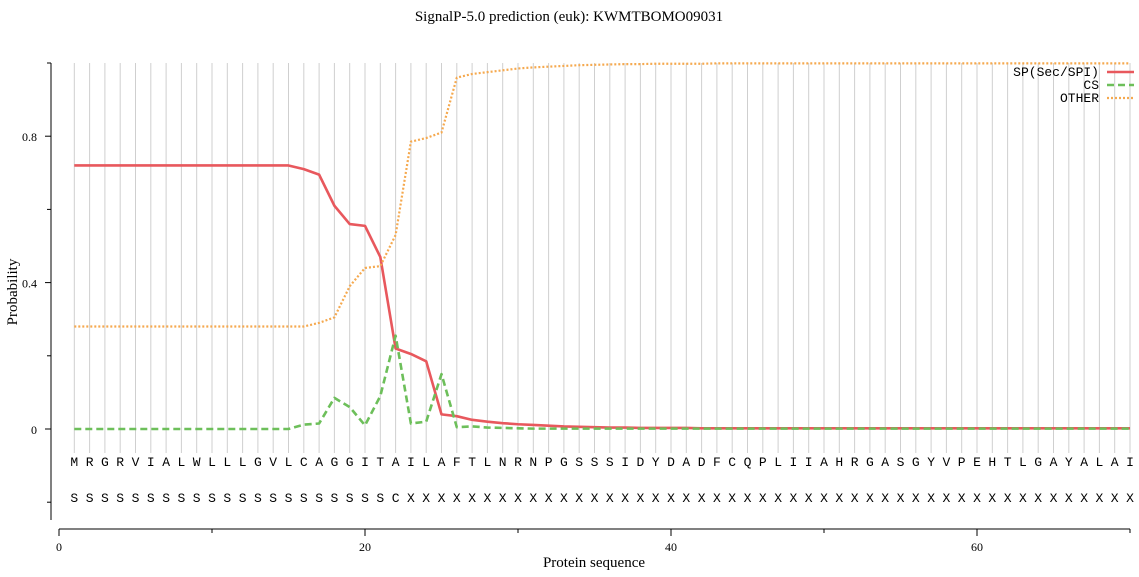  What do you see at coordinates (533, 462) in the screenshot?
I see `sequence-letter: N` at bounding box center [533, 462].